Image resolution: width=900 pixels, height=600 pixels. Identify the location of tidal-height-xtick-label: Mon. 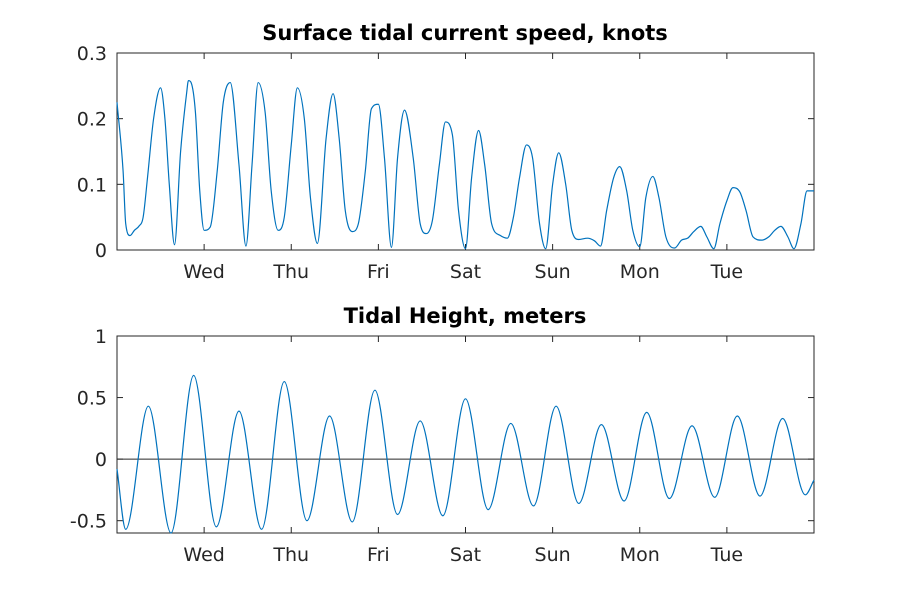
(640, 555).